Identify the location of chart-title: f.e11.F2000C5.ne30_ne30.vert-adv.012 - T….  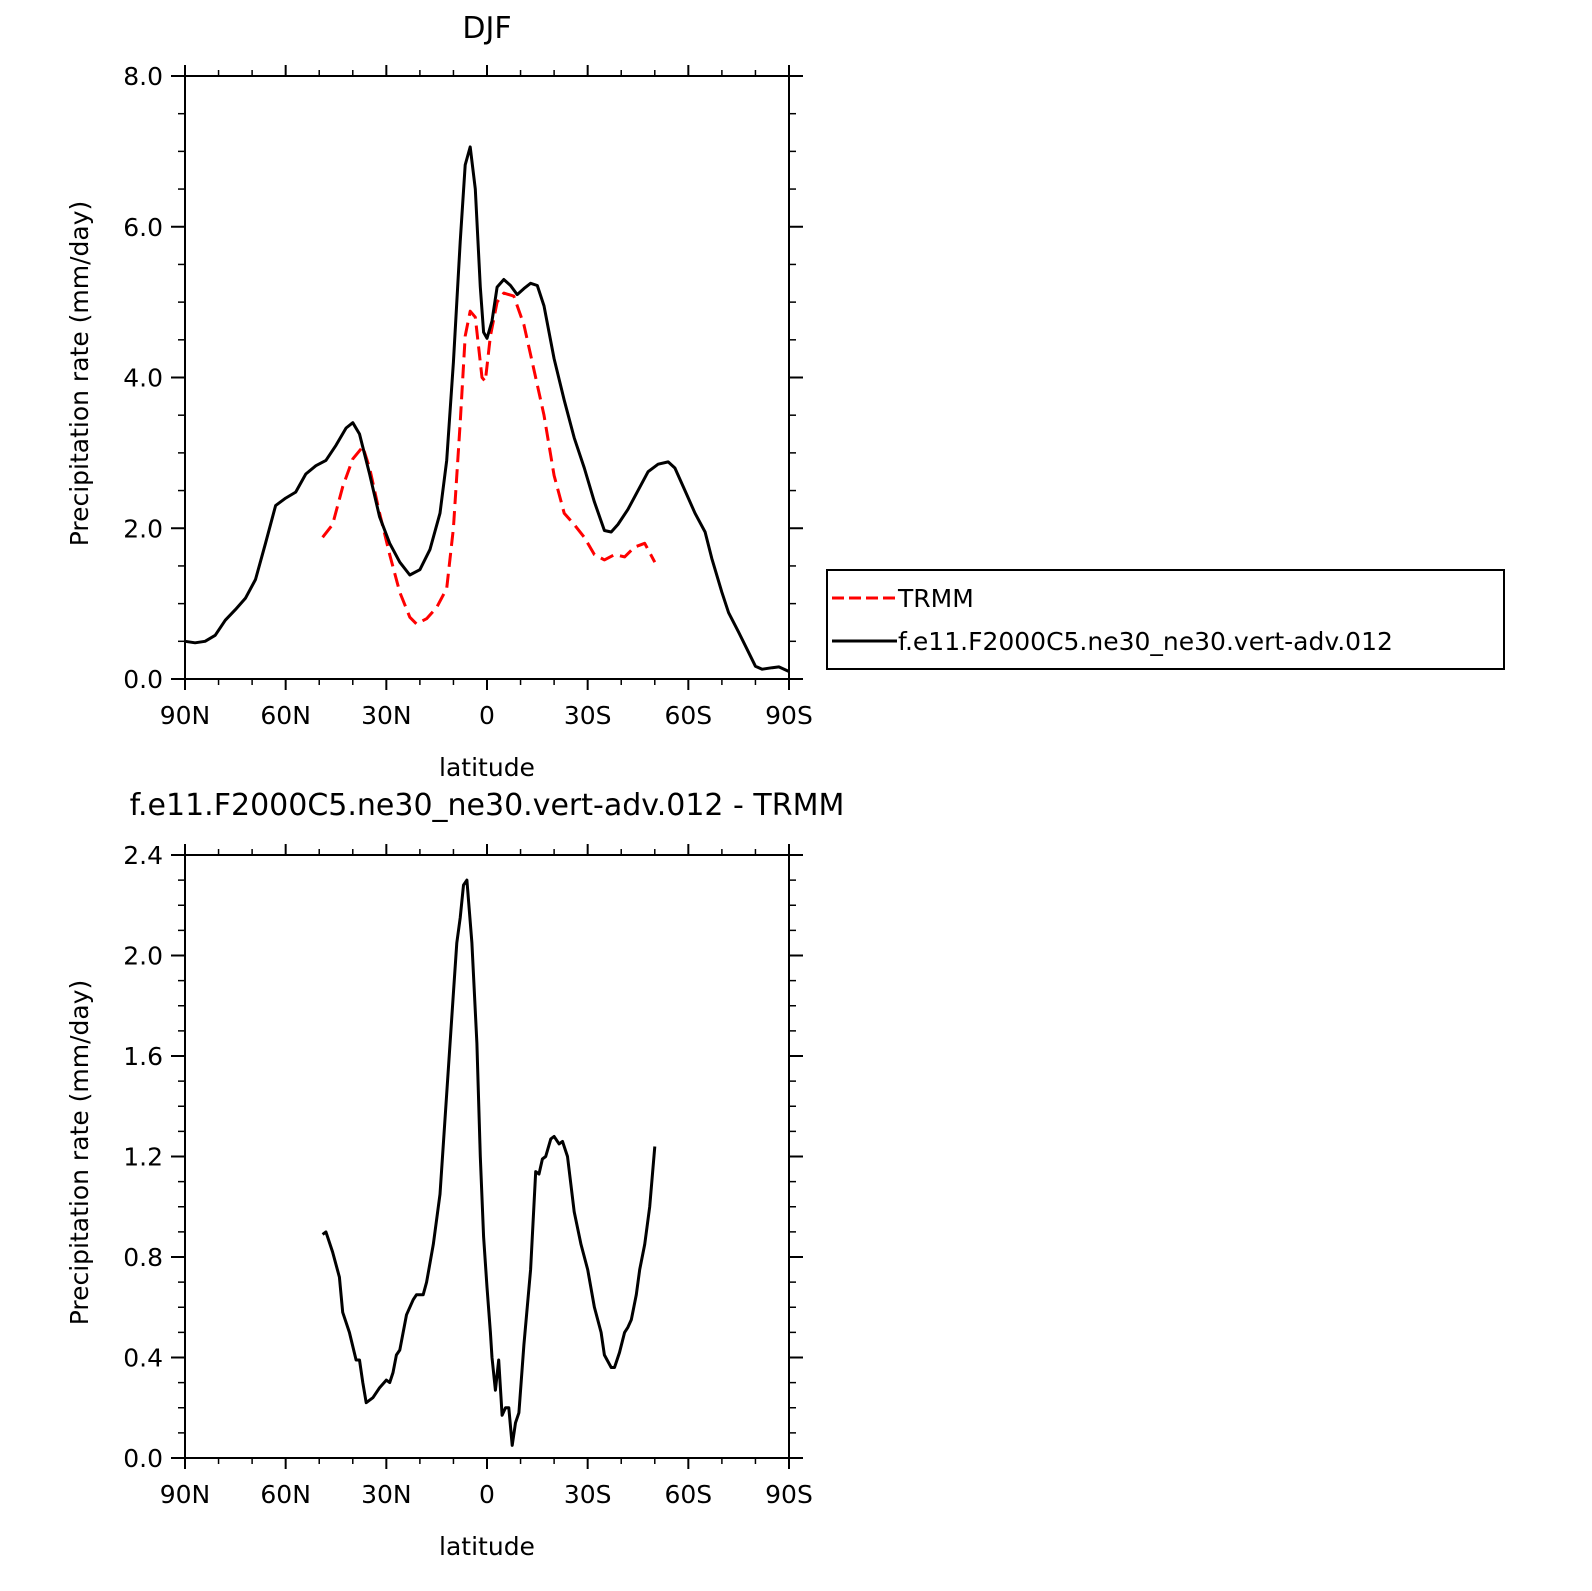
(487, 805).